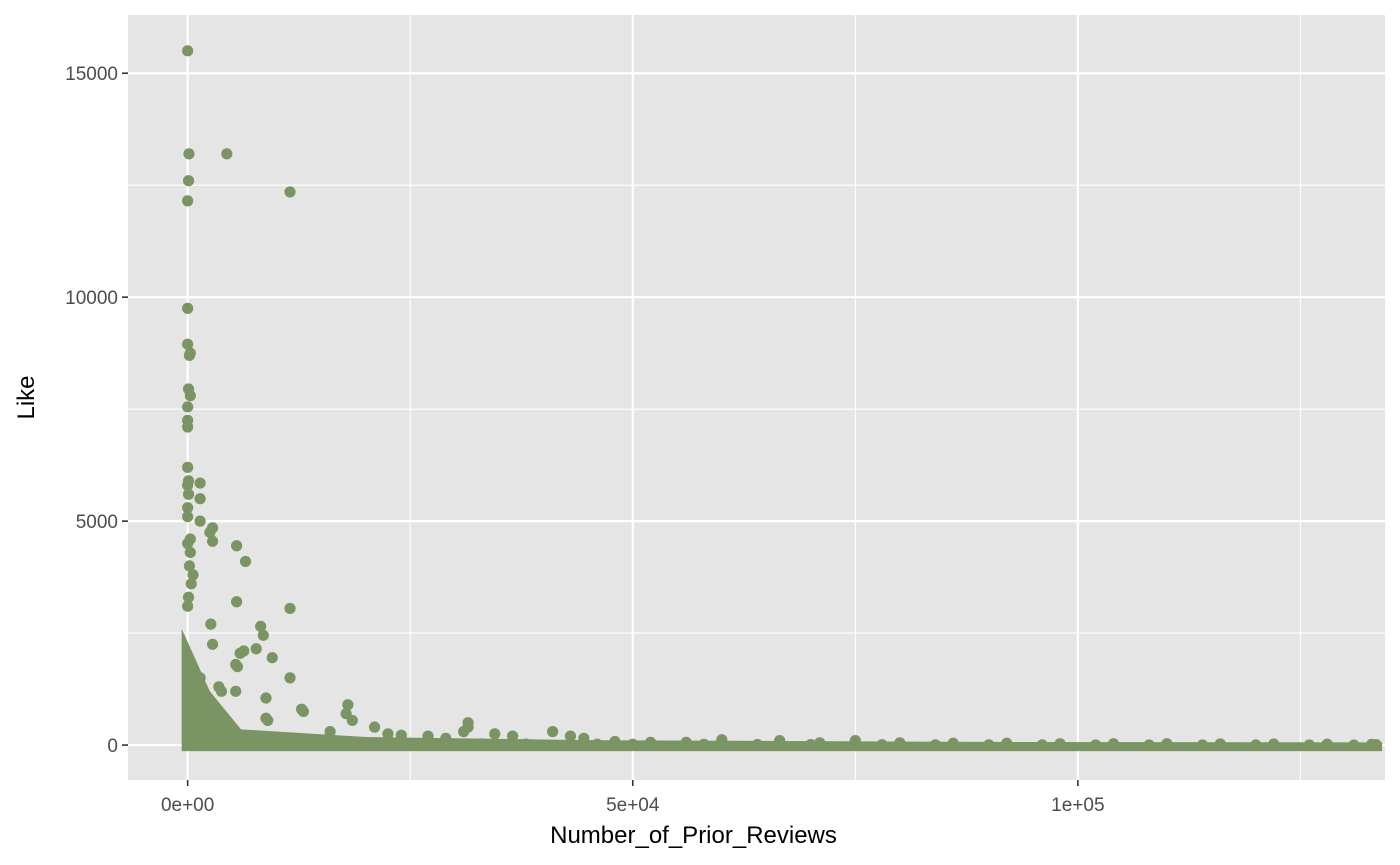 Image resolution: width=1400 pixels, height=865 pixels. What do you see at coordinates (1077, 805) in the screenshot?
I see `x-tick-label: 1e+05` at bounding box center [1077, 805].